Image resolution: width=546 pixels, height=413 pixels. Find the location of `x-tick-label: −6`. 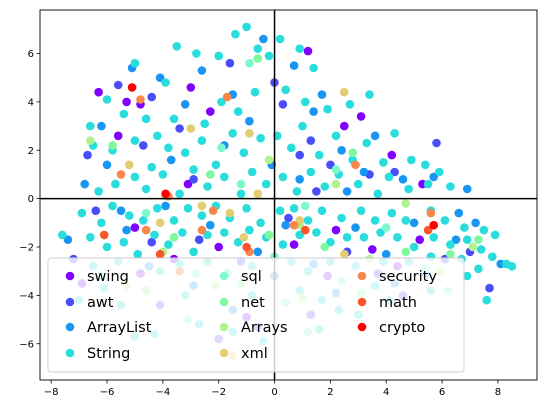

x-tick-label: −6 is located at coordinates (107, 392).